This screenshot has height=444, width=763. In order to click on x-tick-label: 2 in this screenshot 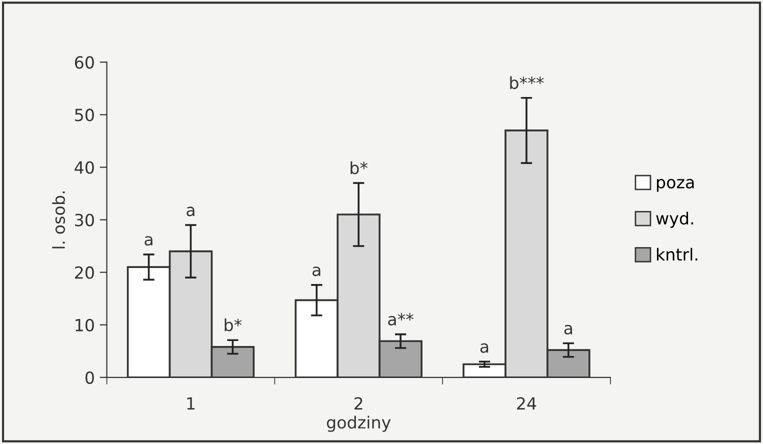, I will do `click(358, 403)`.